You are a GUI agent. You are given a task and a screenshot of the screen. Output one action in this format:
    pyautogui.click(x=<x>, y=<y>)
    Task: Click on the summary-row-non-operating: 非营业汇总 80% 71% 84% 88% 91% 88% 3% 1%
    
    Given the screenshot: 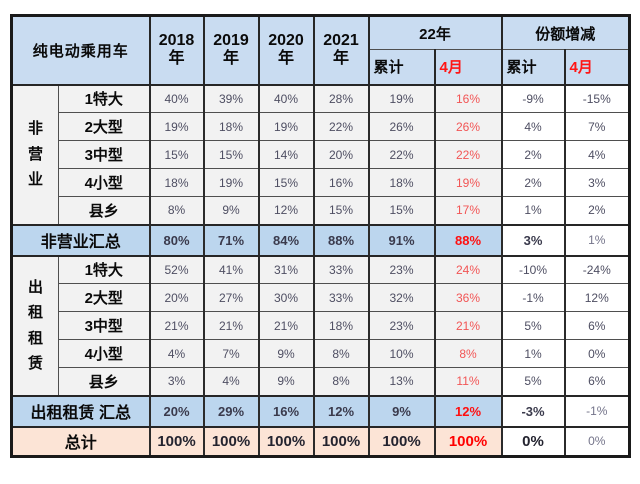 What is the action you would take?
    pyautogui.click(x=321, y=240)
    